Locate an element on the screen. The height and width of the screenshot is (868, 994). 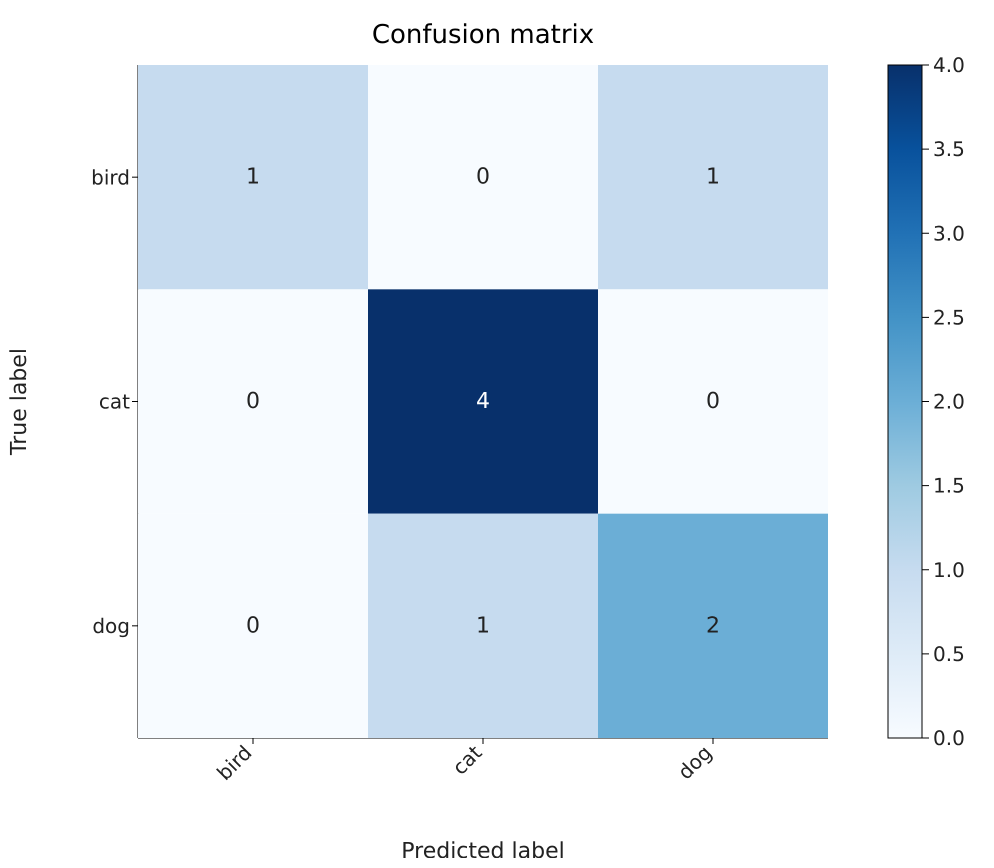
y-tick-label: bird is located at coordinates (110, 177).